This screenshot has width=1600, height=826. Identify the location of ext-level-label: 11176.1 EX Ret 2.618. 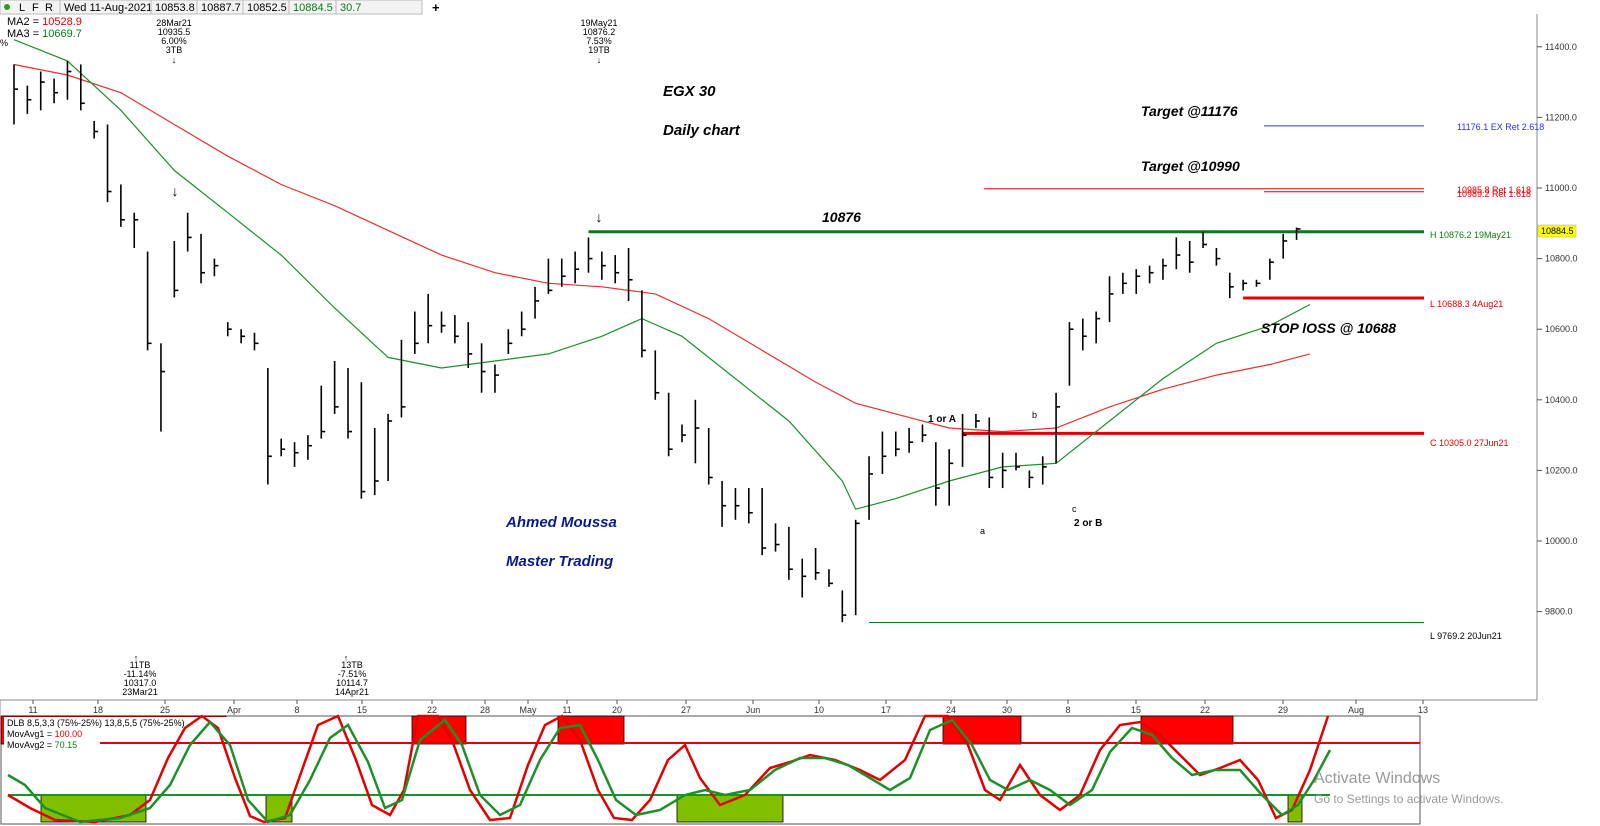
(1500, 127).